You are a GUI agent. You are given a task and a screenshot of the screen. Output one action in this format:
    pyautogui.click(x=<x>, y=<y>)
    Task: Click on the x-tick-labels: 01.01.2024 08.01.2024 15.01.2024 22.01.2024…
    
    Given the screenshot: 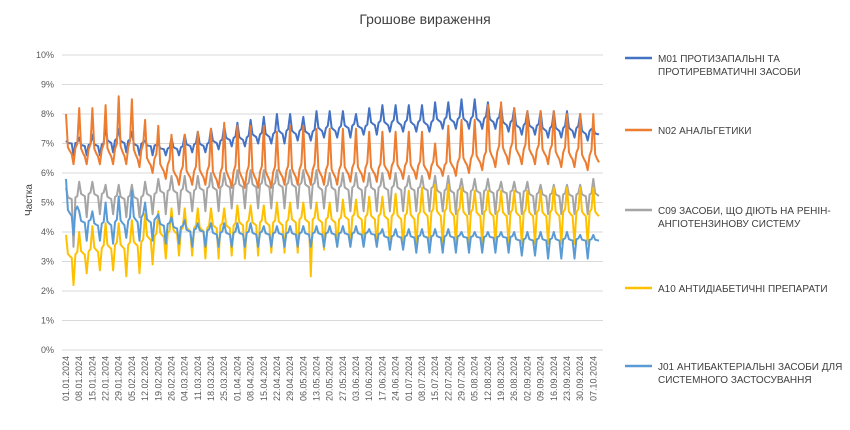 What is the action you would take?
    pyautogui.click(x=329, y=378)
    